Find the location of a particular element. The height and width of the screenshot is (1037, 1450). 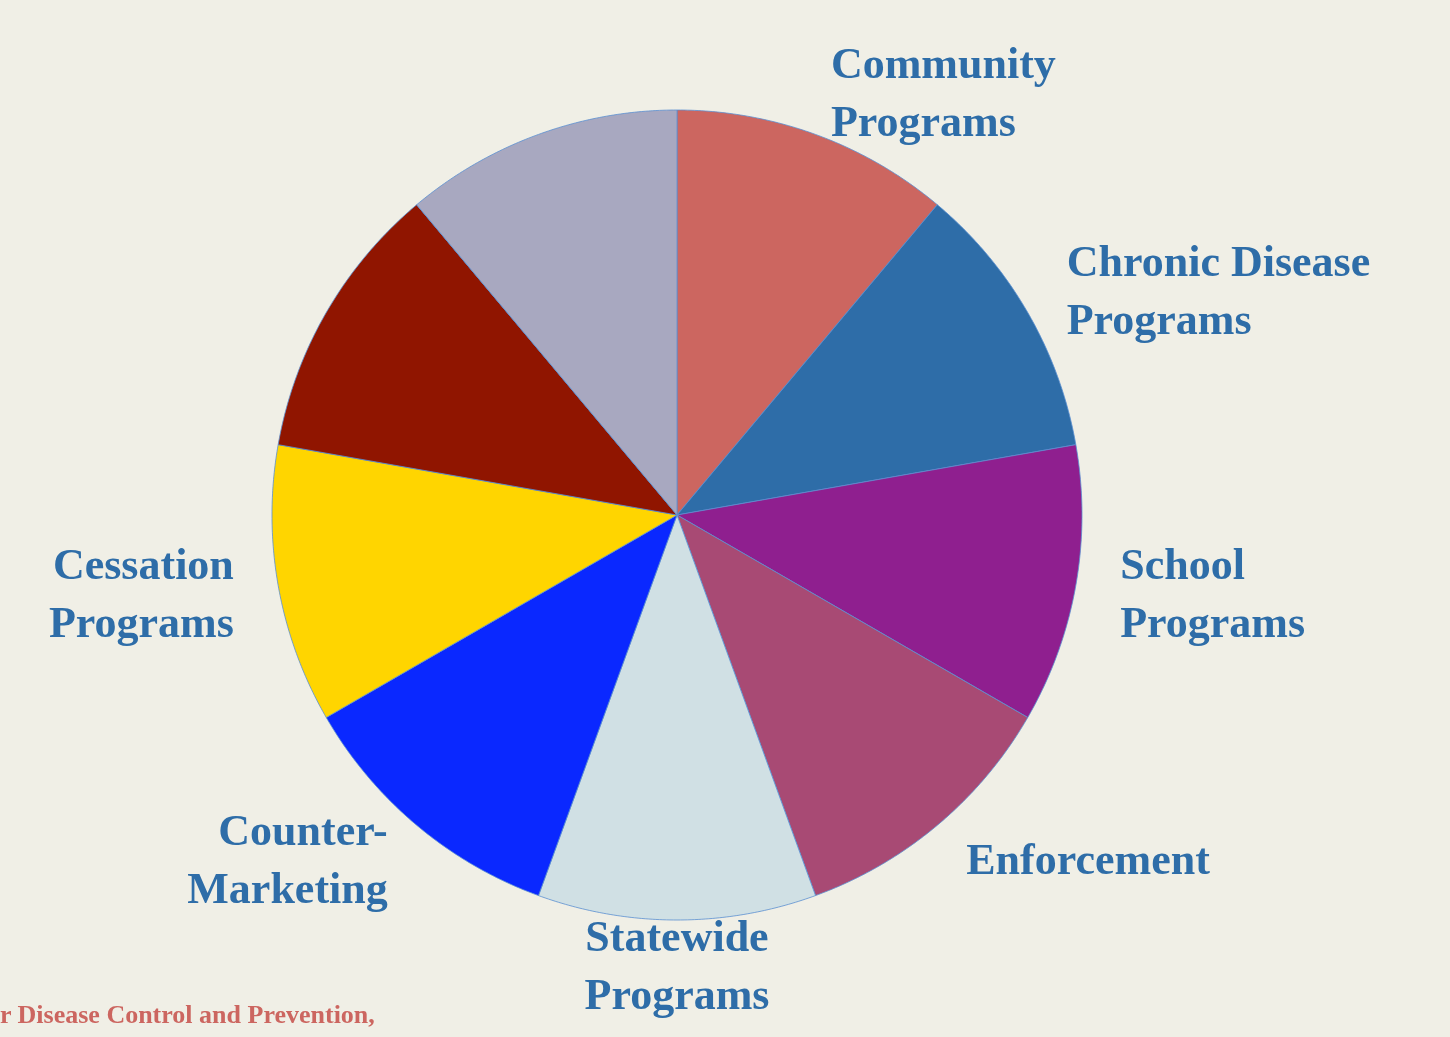

slice-label: Statewide Programs is located at coordinates (677, 965).